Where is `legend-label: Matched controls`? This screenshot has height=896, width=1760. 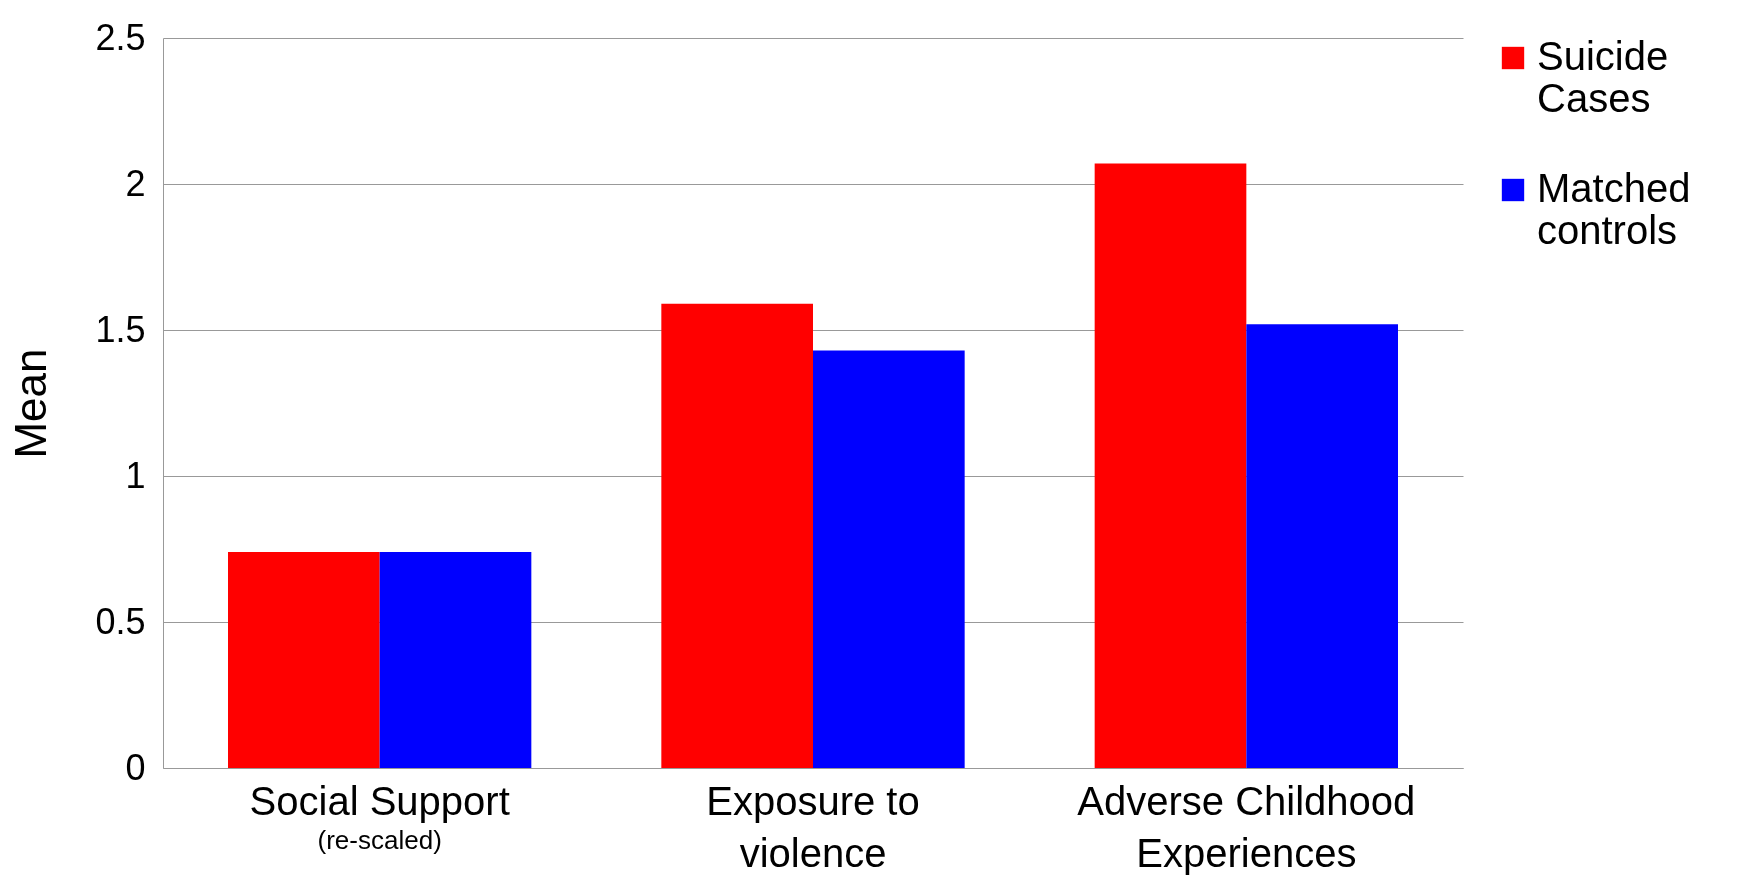 legend-label: Matched controls is located at coordinates (1614, 209).